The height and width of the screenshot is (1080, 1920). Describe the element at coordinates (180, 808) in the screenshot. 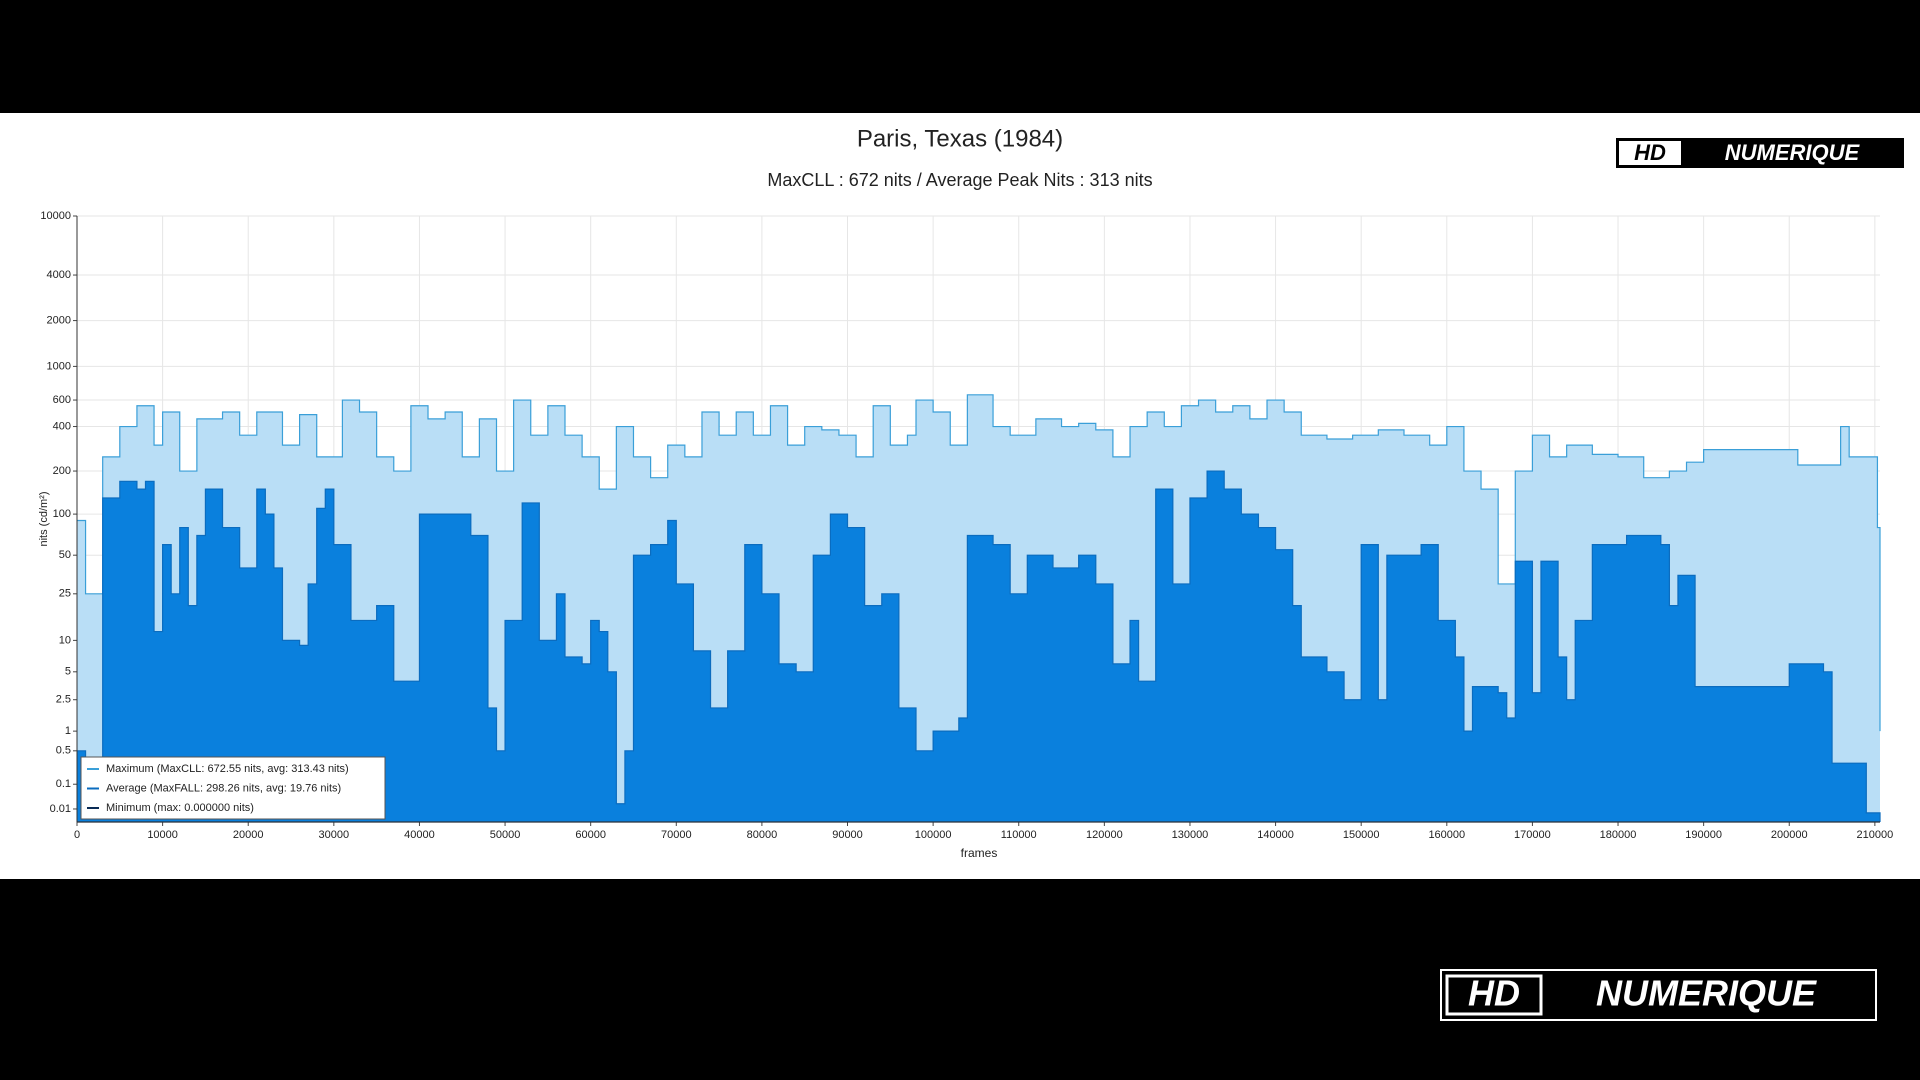

I see `legend-label: Minimum (max: 0.000000 nits)` at that location.